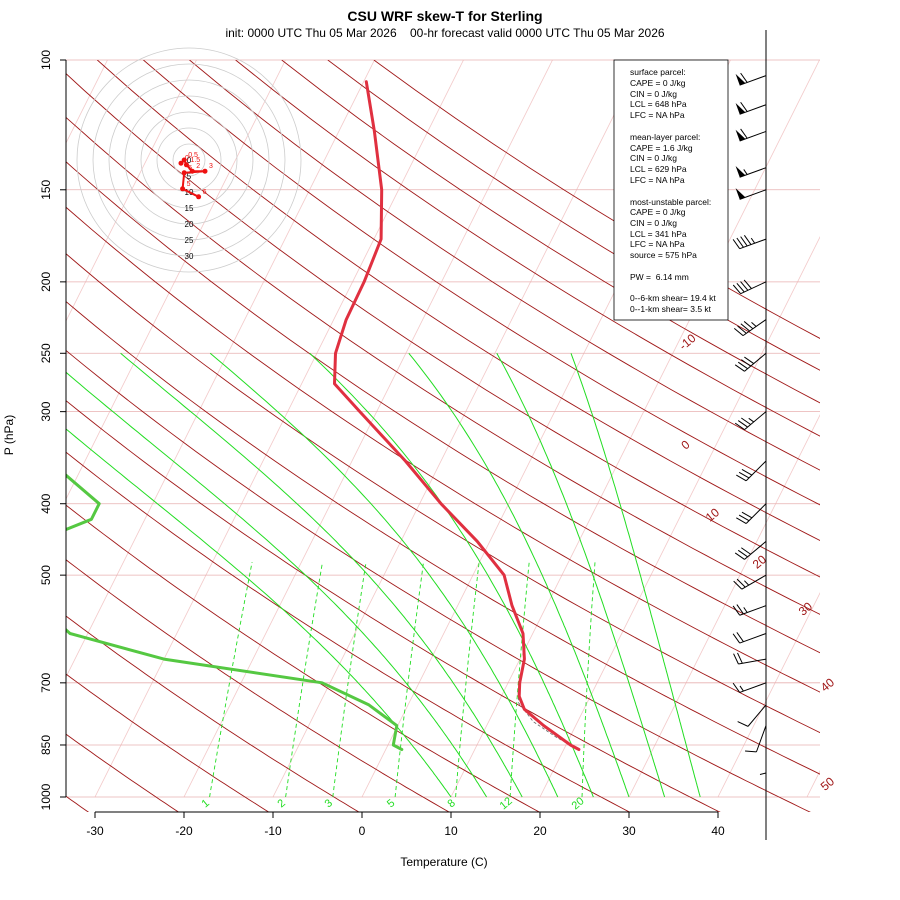 The height and width of the screenshot is (900, 900). I want to click on theta-label: 10, so click(712, 515).